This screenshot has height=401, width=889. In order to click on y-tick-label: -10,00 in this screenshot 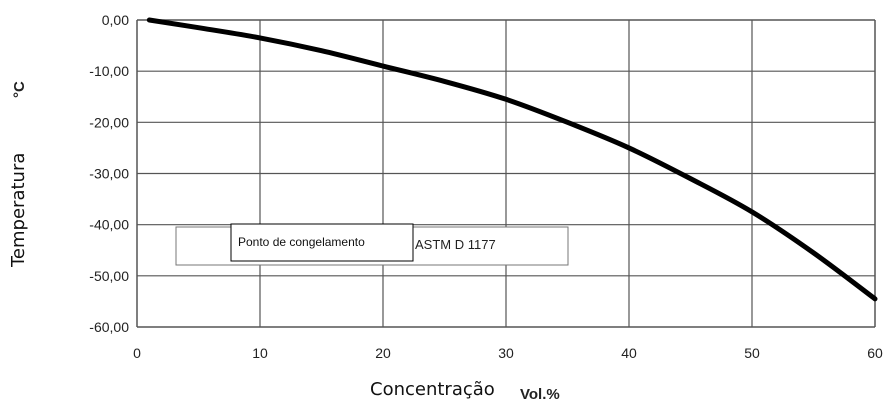, I will do `click(109, 71)`.